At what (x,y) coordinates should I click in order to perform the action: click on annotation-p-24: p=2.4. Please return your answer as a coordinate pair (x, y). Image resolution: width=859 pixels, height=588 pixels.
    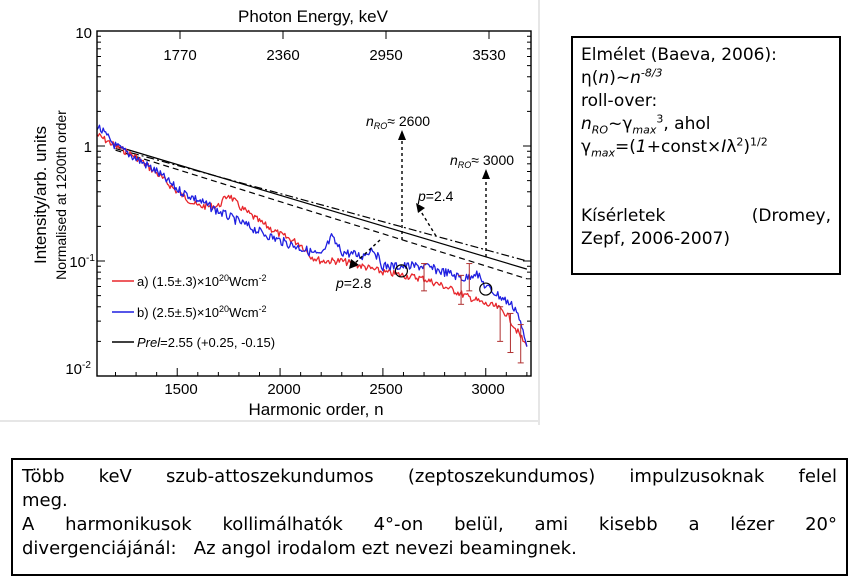
    Looking at the image, I should click on (435, 196).